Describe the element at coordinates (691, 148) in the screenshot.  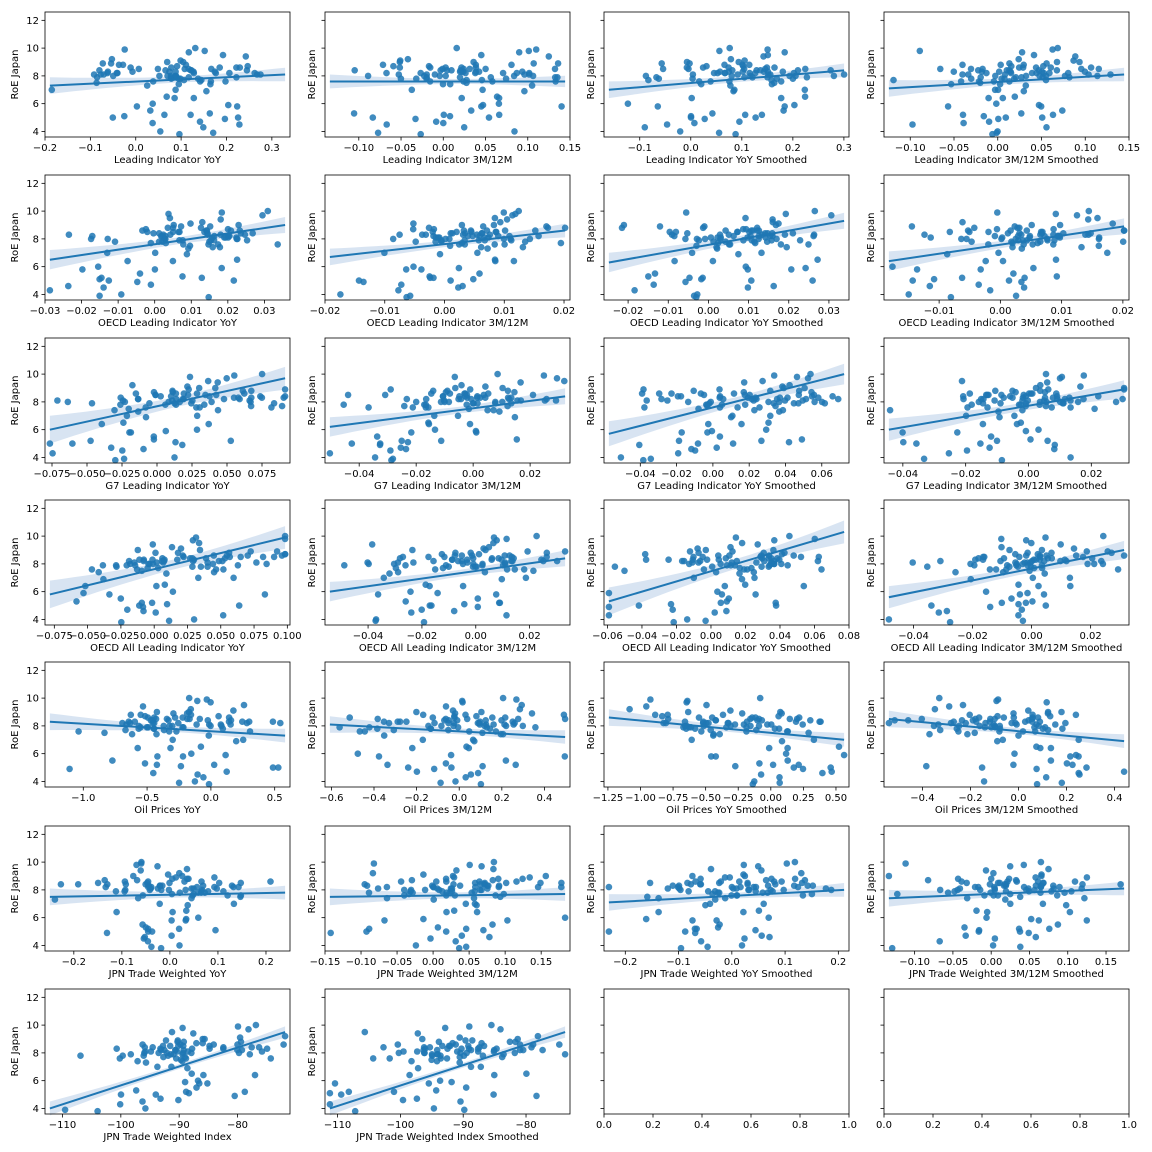
I see `x-tick-label: 0.0` at that location.